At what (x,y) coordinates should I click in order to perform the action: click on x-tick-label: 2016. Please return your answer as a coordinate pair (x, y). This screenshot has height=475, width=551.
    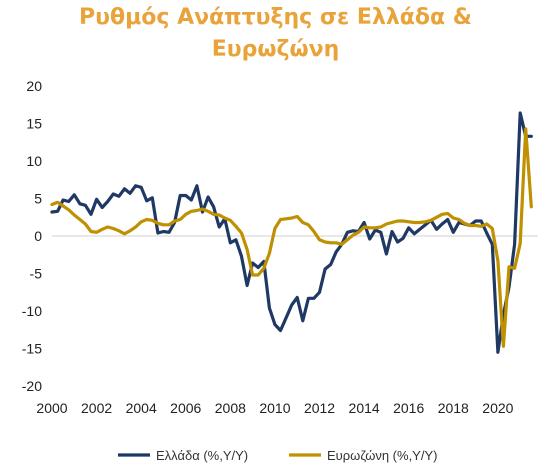
    Looking at the image, I should click on (408, 408).